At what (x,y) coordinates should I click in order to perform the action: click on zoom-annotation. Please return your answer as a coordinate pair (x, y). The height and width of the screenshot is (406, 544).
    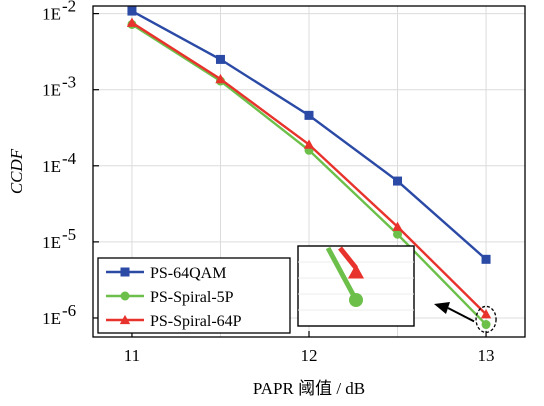
    Looking at the image, I should click on (465, 318).